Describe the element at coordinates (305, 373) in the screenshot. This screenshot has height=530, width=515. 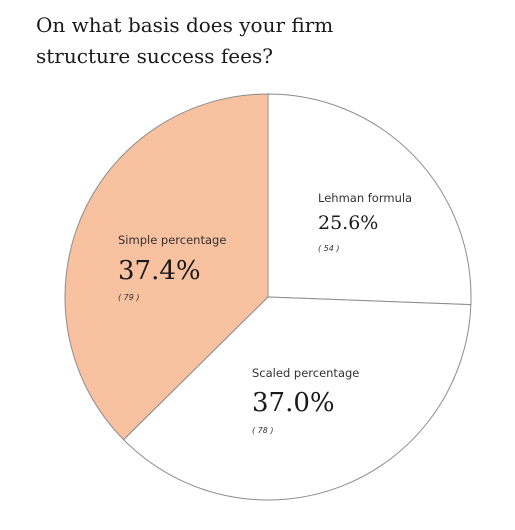
I see `slice-label-scaled-percentage: Scaled percentage` at that location.